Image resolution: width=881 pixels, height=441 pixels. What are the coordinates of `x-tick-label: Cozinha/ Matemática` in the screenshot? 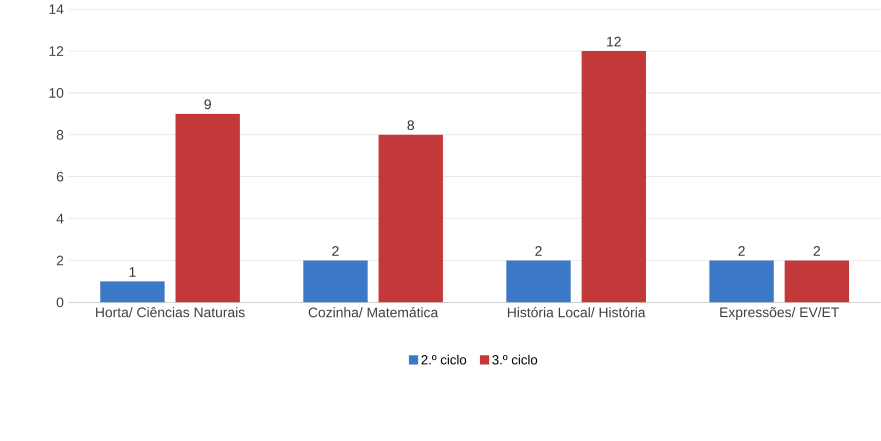 It's located at (373, 312).